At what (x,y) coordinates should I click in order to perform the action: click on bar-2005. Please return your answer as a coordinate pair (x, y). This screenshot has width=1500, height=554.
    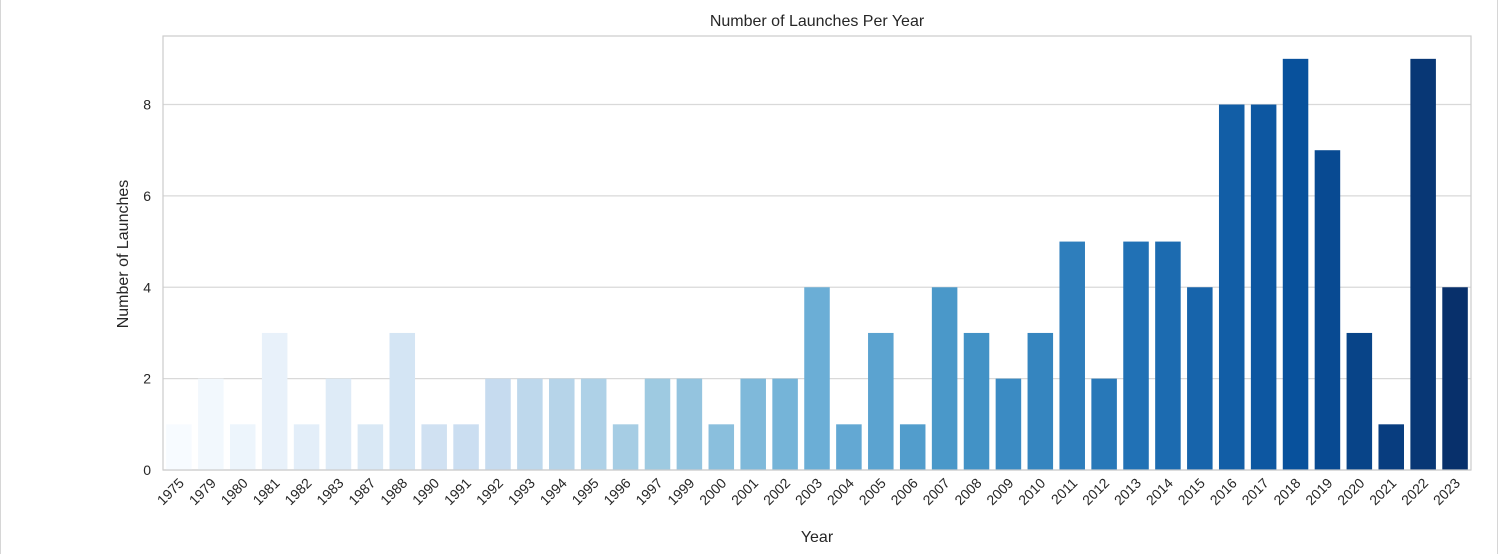
    Looking at the image, I should click on (881, 401).